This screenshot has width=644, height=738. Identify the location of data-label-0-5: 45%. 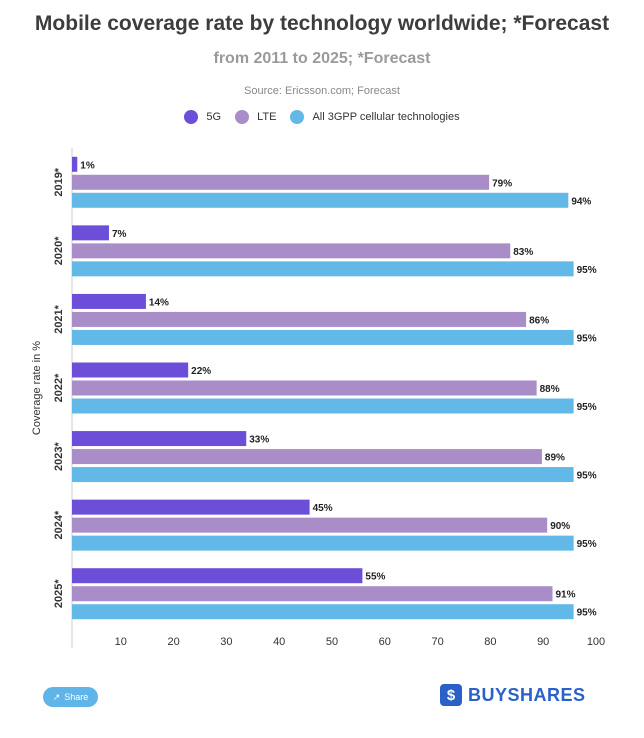
(323, 508).